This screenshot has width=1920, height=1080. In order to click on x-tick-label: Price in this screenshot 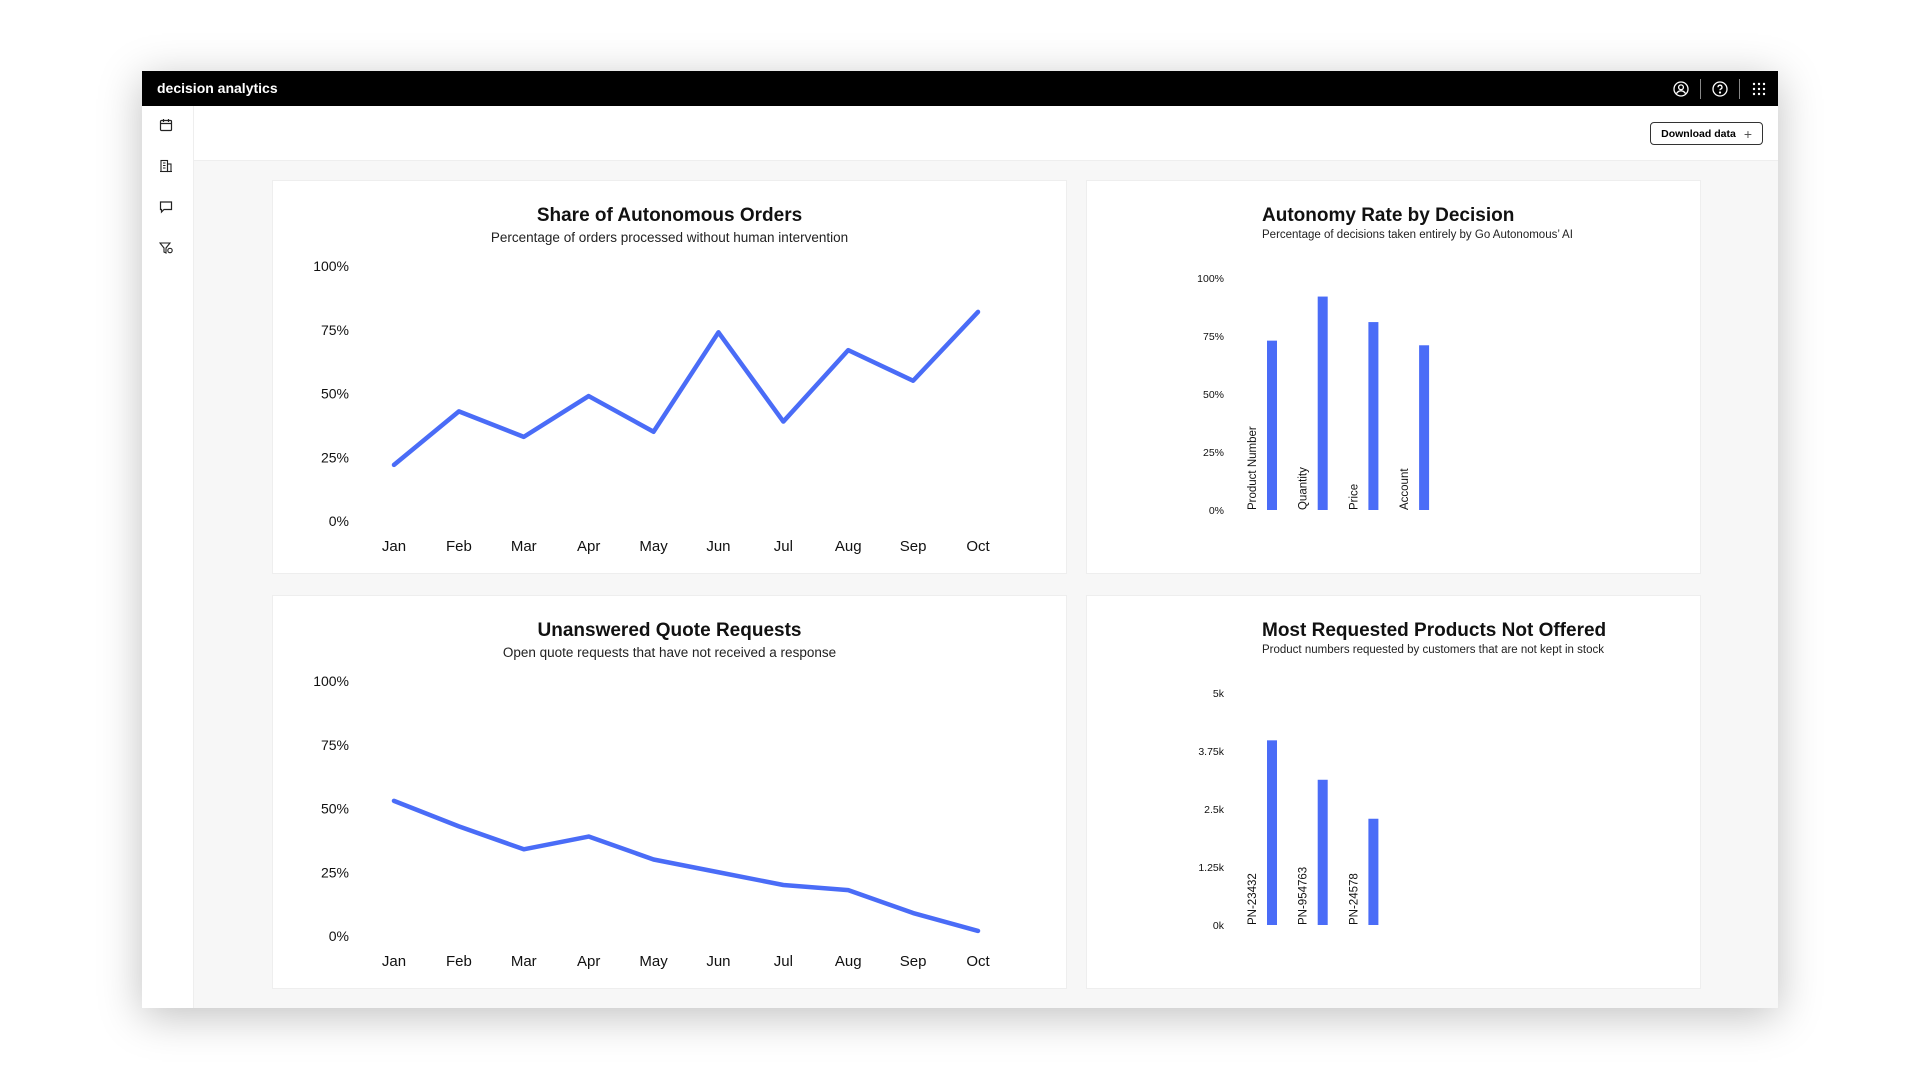, I will do `click(1354, 497)`.